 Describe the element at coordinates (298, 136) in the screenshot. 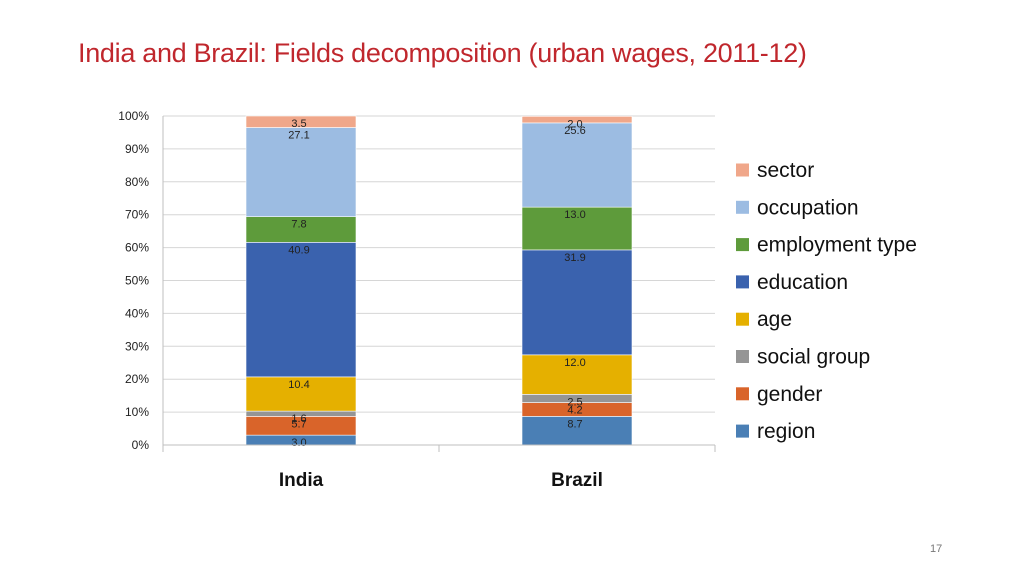

I see `data-label: 27.1` at that location.